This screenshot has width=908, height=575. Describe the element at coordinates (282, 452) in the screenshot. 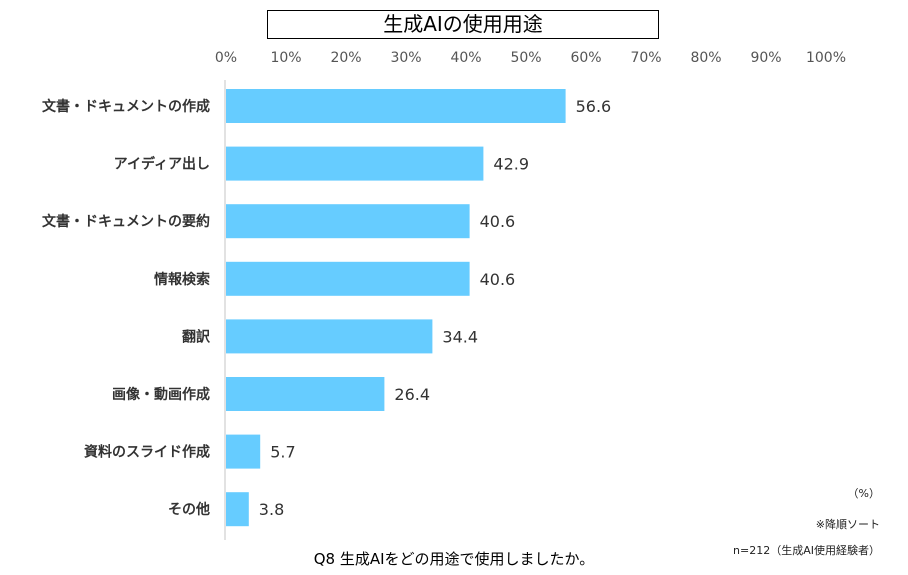

I see `value-label: 5.7` at that location.